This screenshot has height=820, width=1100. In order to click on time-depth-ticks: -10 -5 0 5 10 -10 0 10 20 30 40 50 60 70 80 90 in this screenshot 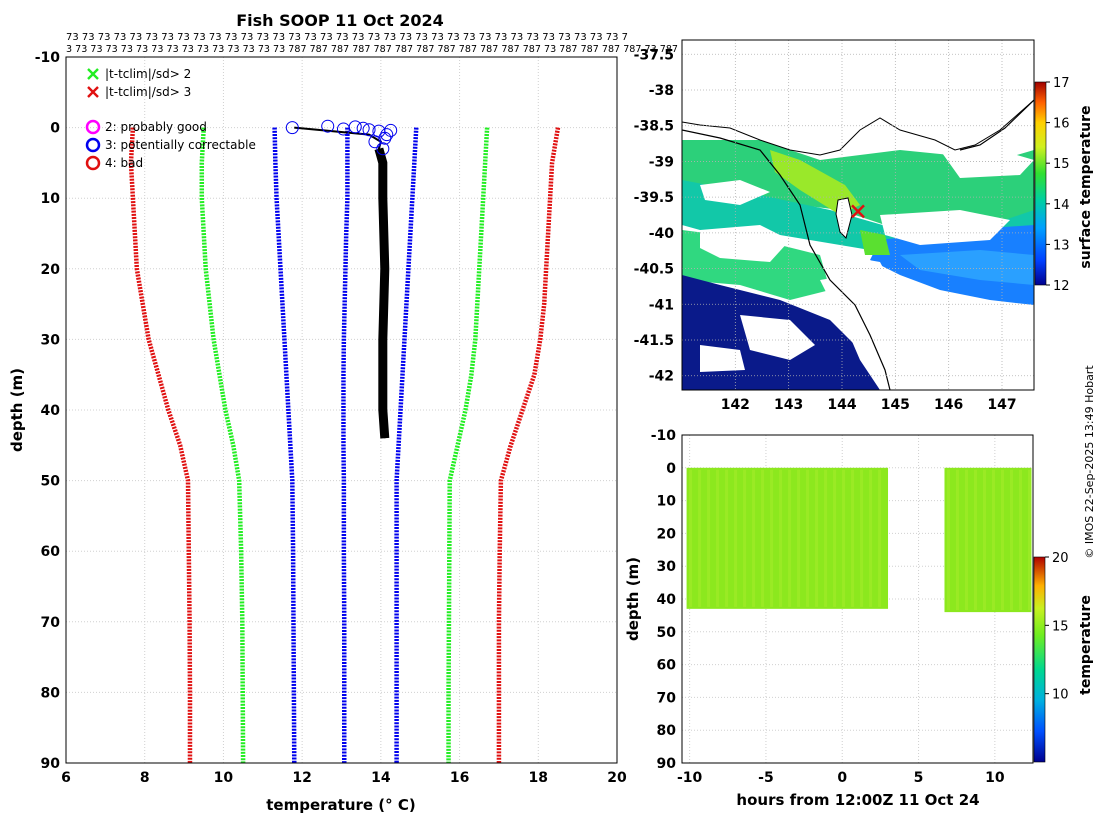, I will do `click(828, 607)`.